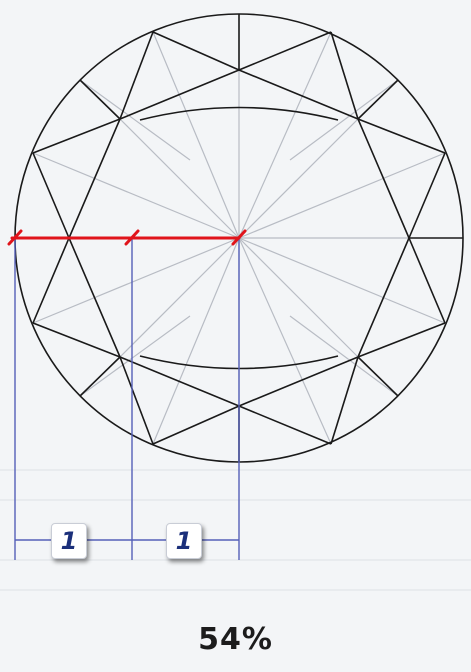  I want to click on measure-label-left: 1, so click(69, 541).